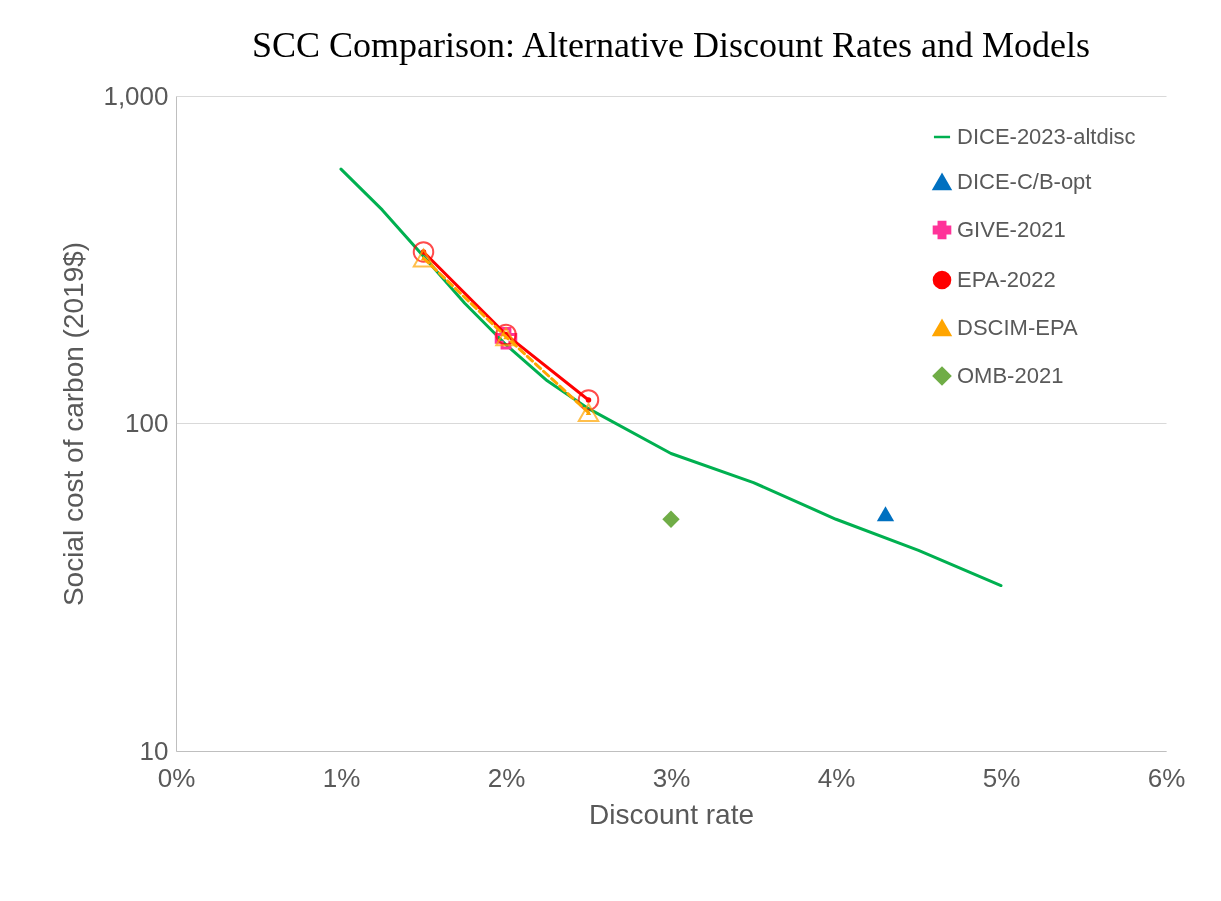  I want to click on x-tick-label: 6%, so click(1166, 777).